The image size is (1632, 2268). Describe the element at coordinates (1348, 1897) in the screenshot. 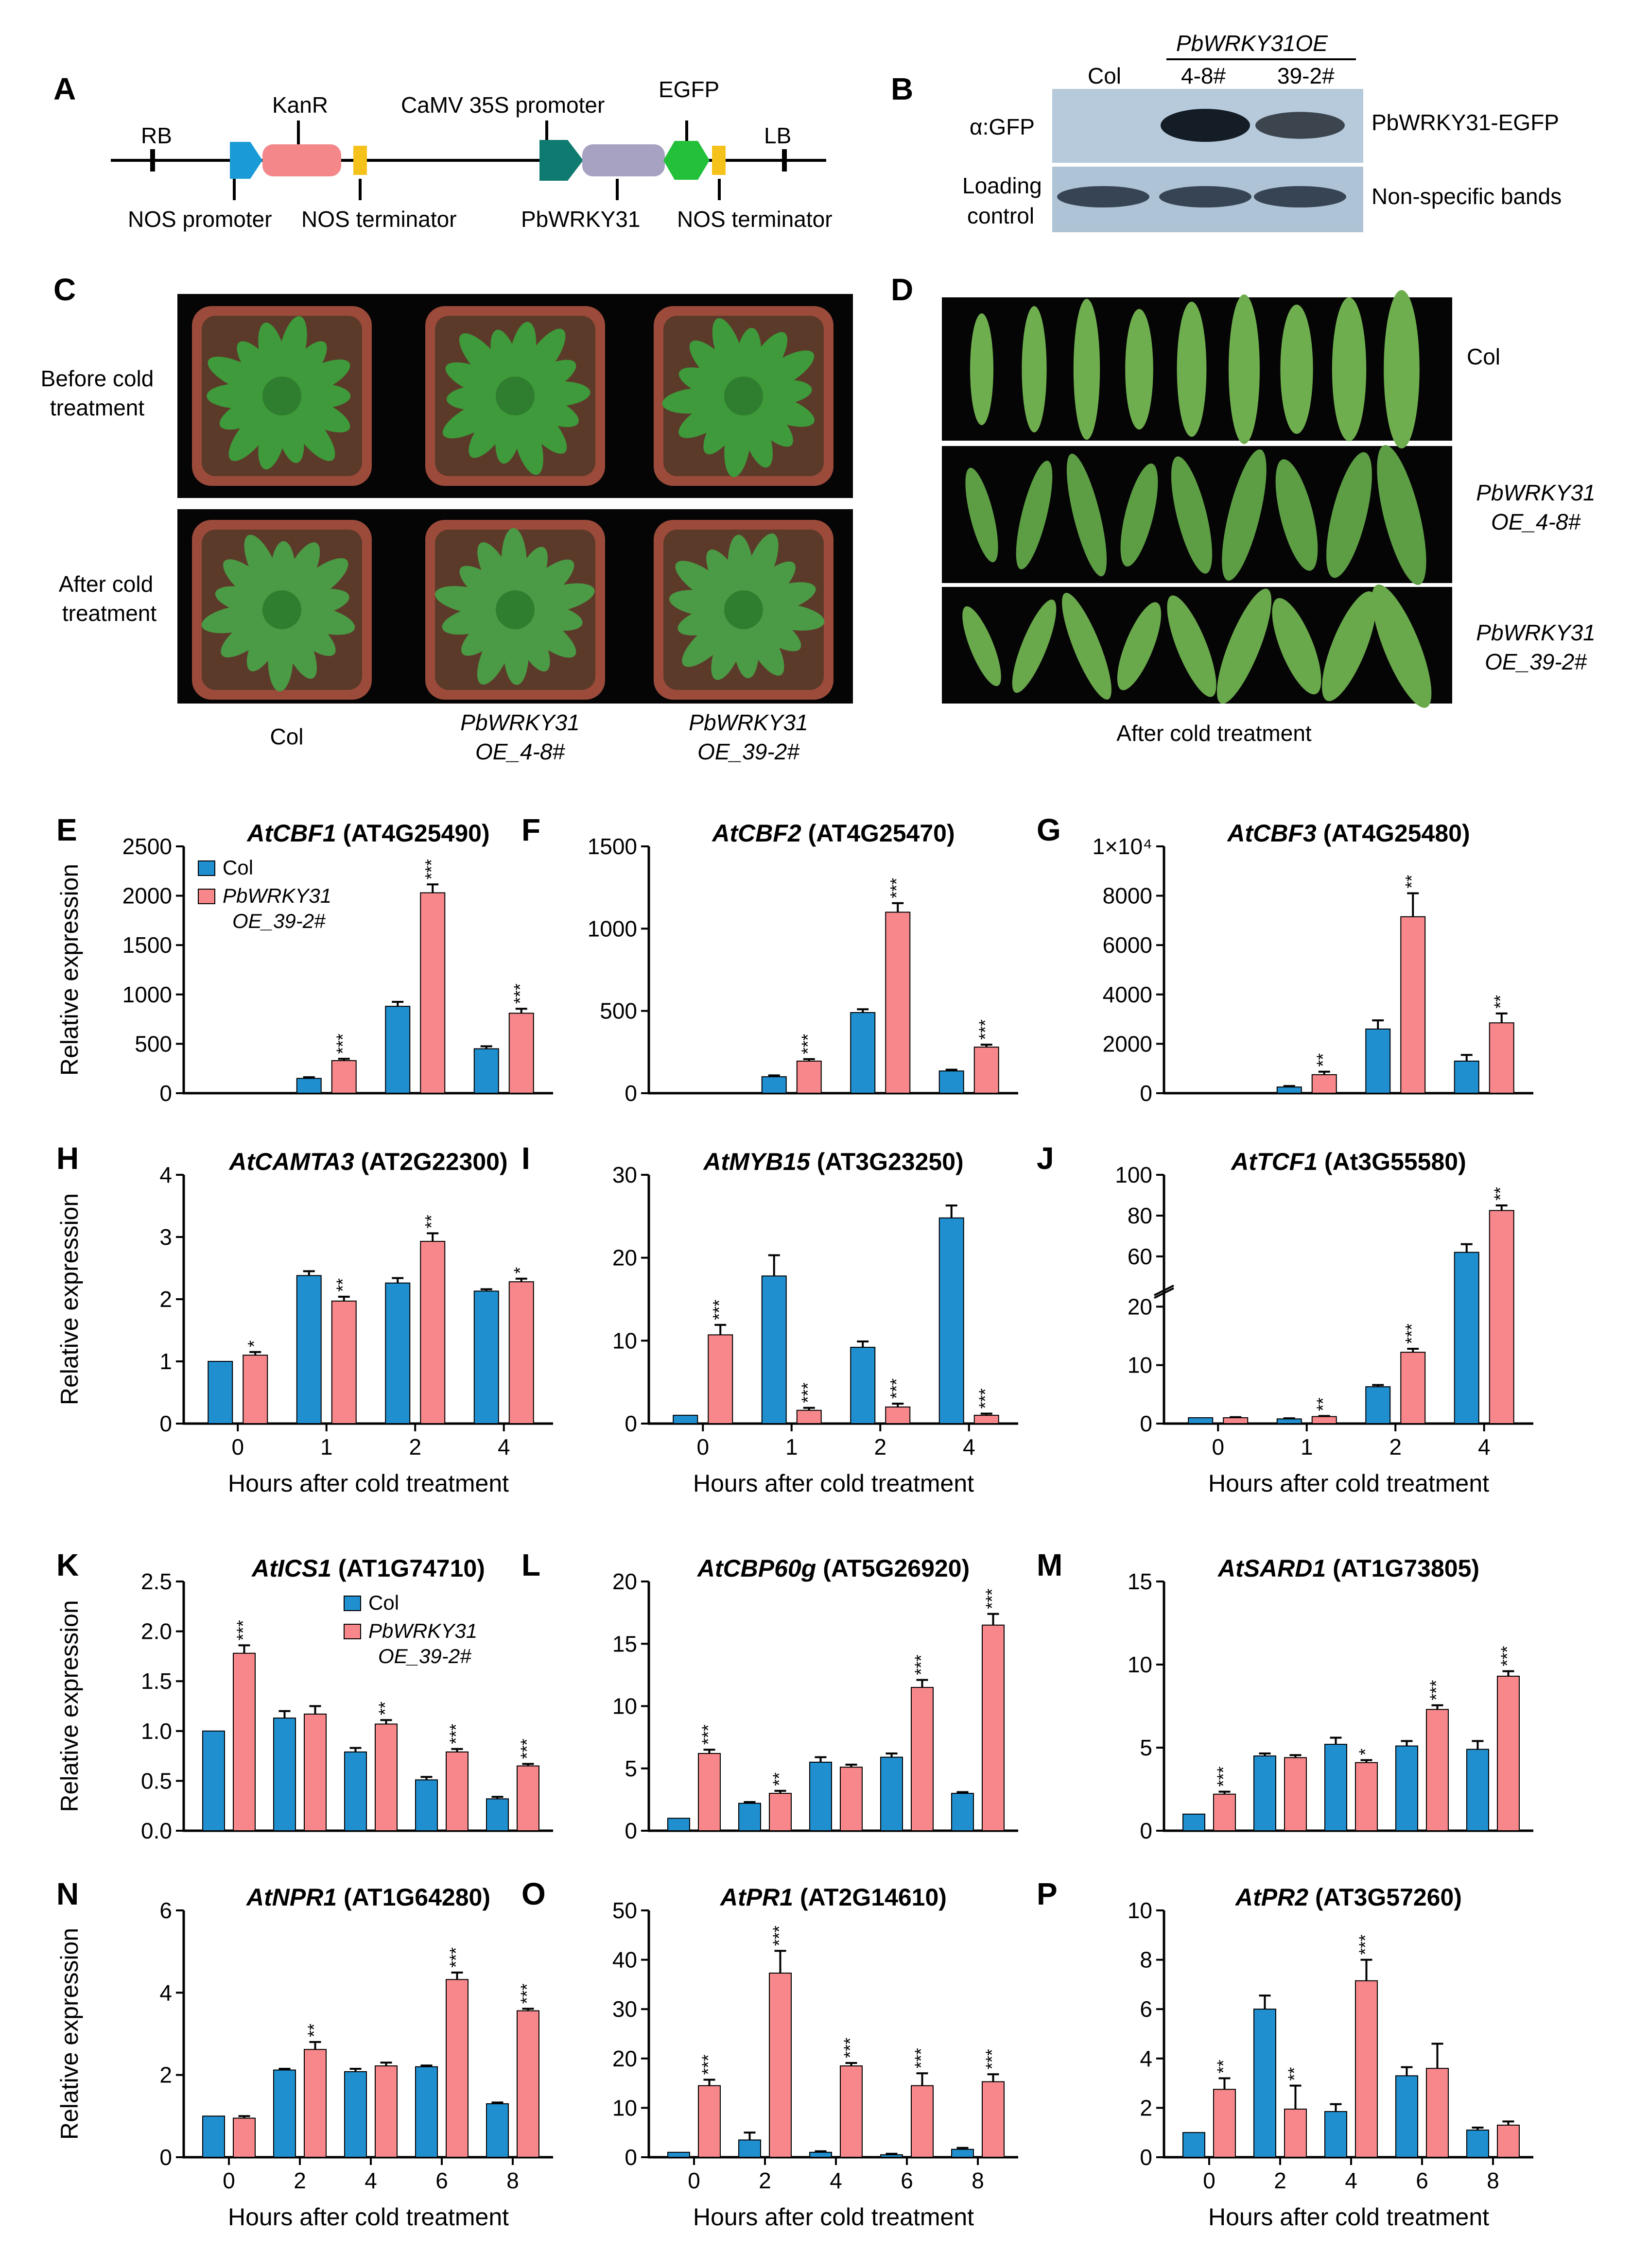

I see `chart-title: AtPR2 (AT3G57260)` at that location.